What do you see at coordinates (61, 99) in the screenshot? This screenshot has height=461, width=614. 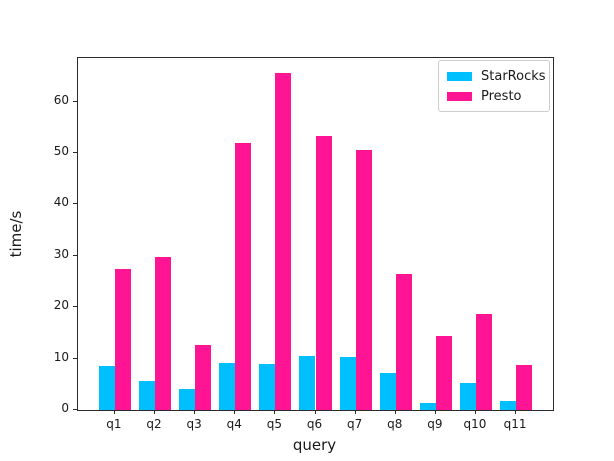 I see `y-tick-label-60: 60` at bounding box center [61, 99].